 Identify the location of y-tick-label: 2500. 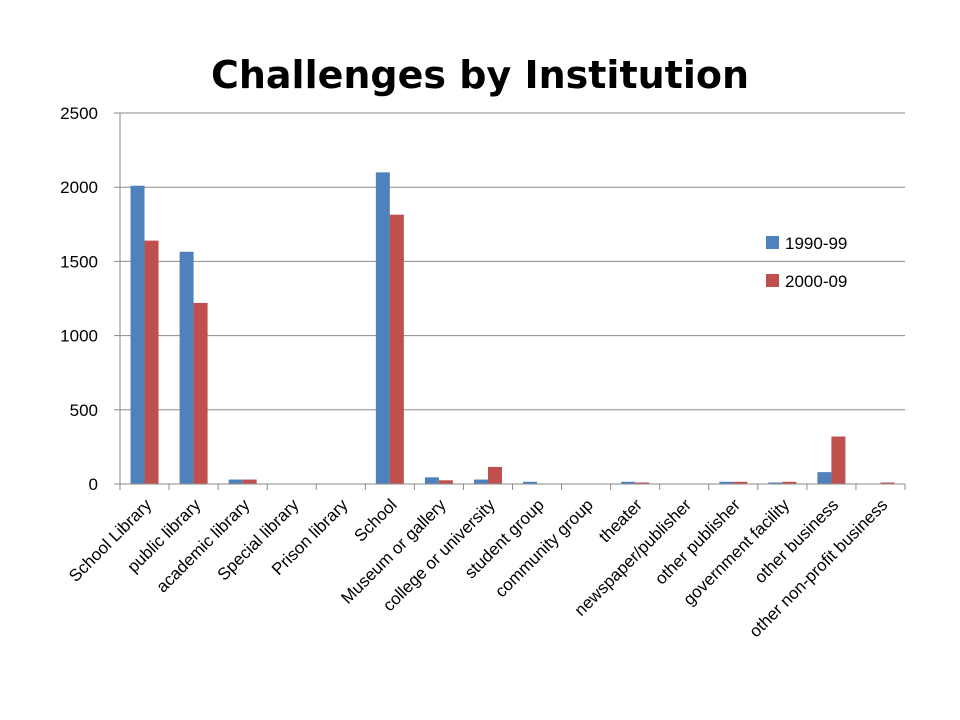
(79, 113).